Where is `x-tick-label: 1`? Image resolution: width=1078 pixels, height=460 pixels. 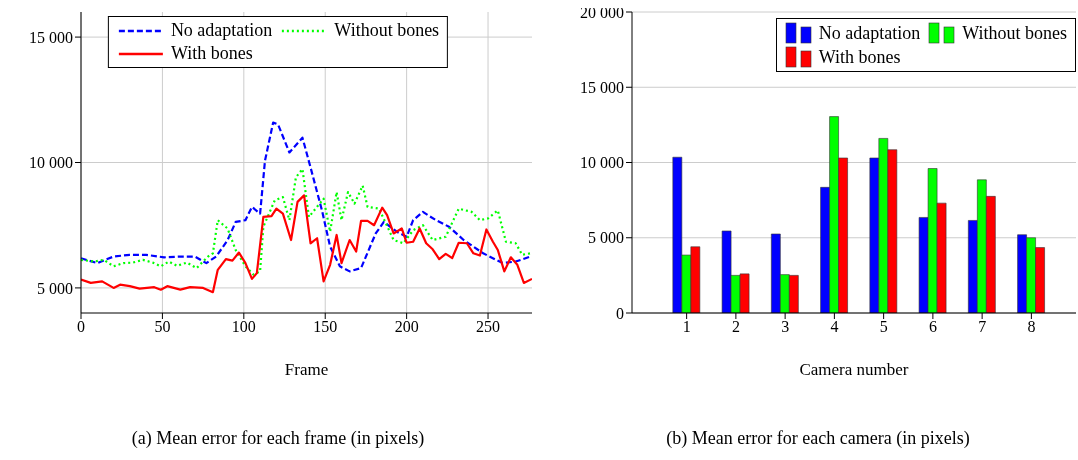
x-tick-label: 1 is located at coordinates (686, 327).